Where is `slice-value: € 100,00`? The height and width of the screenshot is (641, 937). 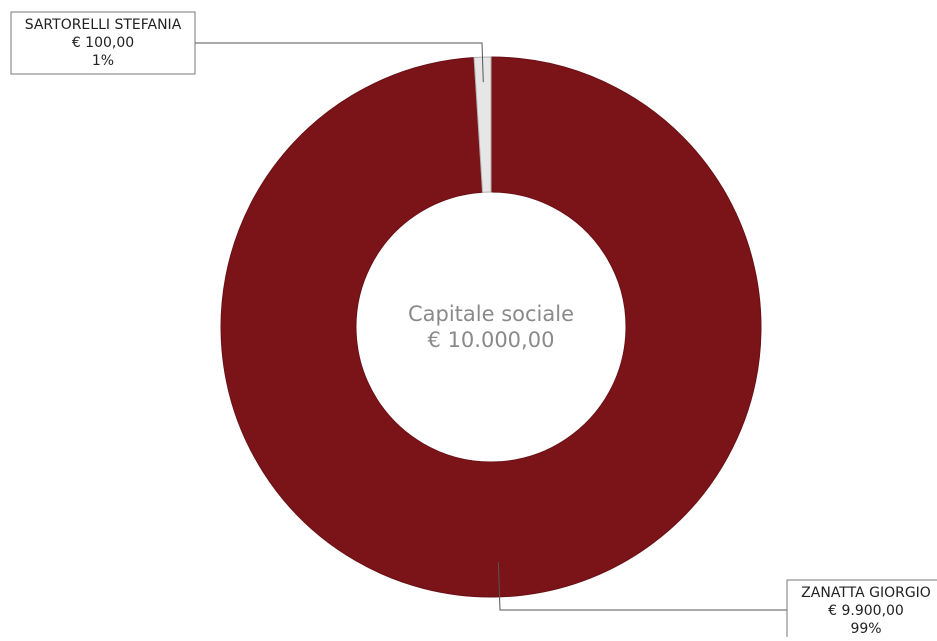
slice-value: € 100,00 is located at coordinates (103, 43).